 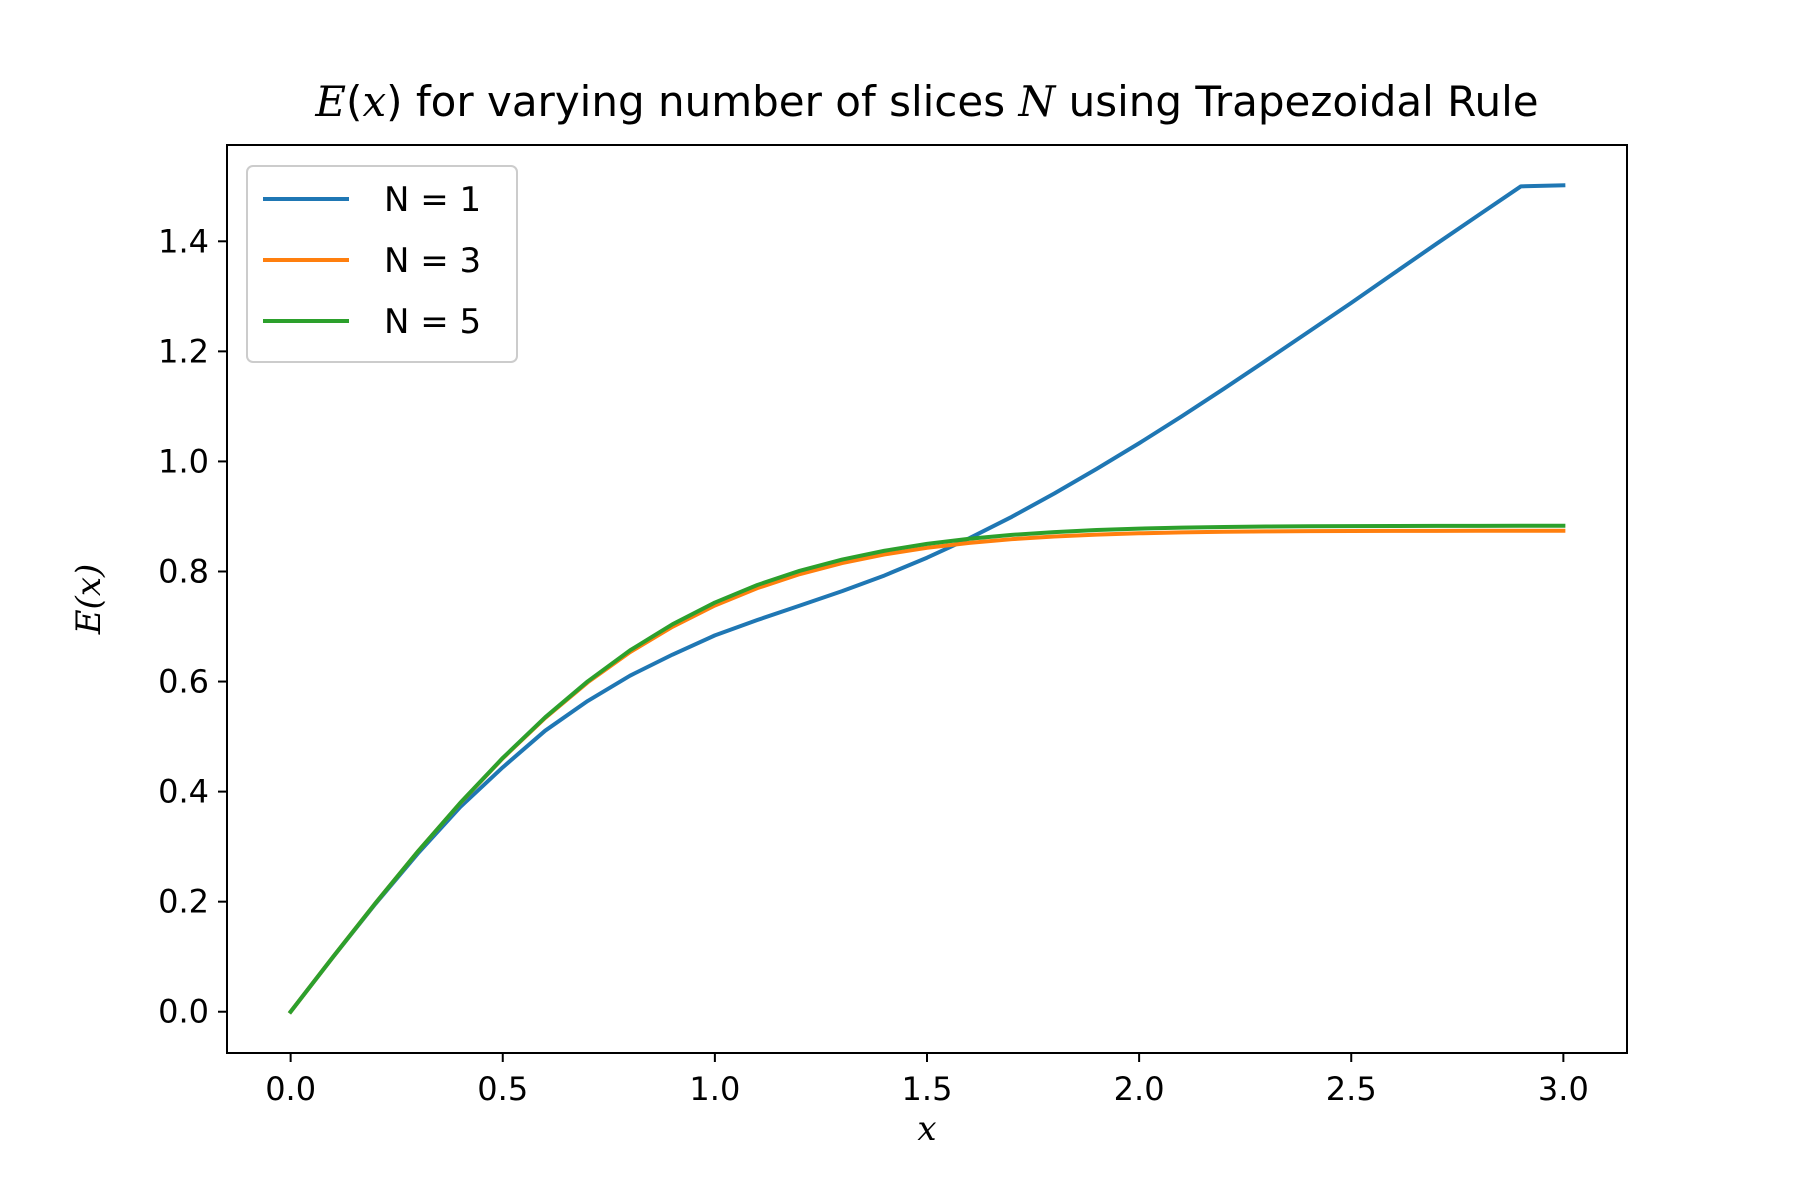 I want to click on y-tick-label: 1.2, so click(x=183, y=351).